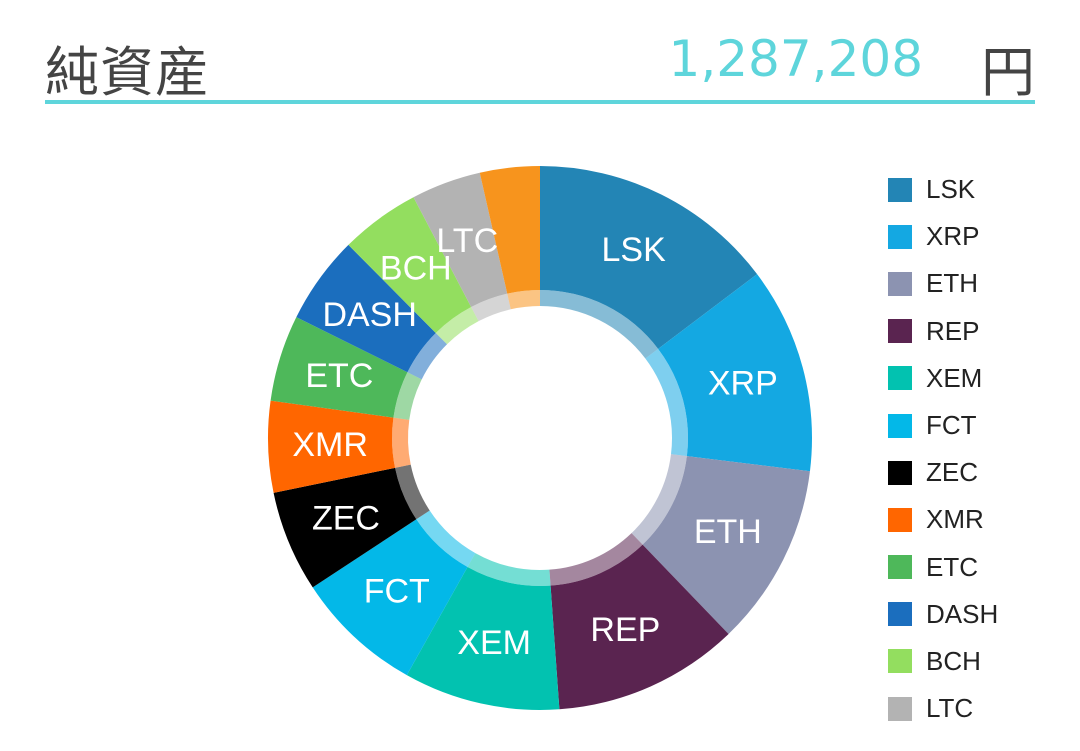  Describe the element at coordinates (416, 269) in the screenshot. I see `slice-label-bch: BCH` at that location.